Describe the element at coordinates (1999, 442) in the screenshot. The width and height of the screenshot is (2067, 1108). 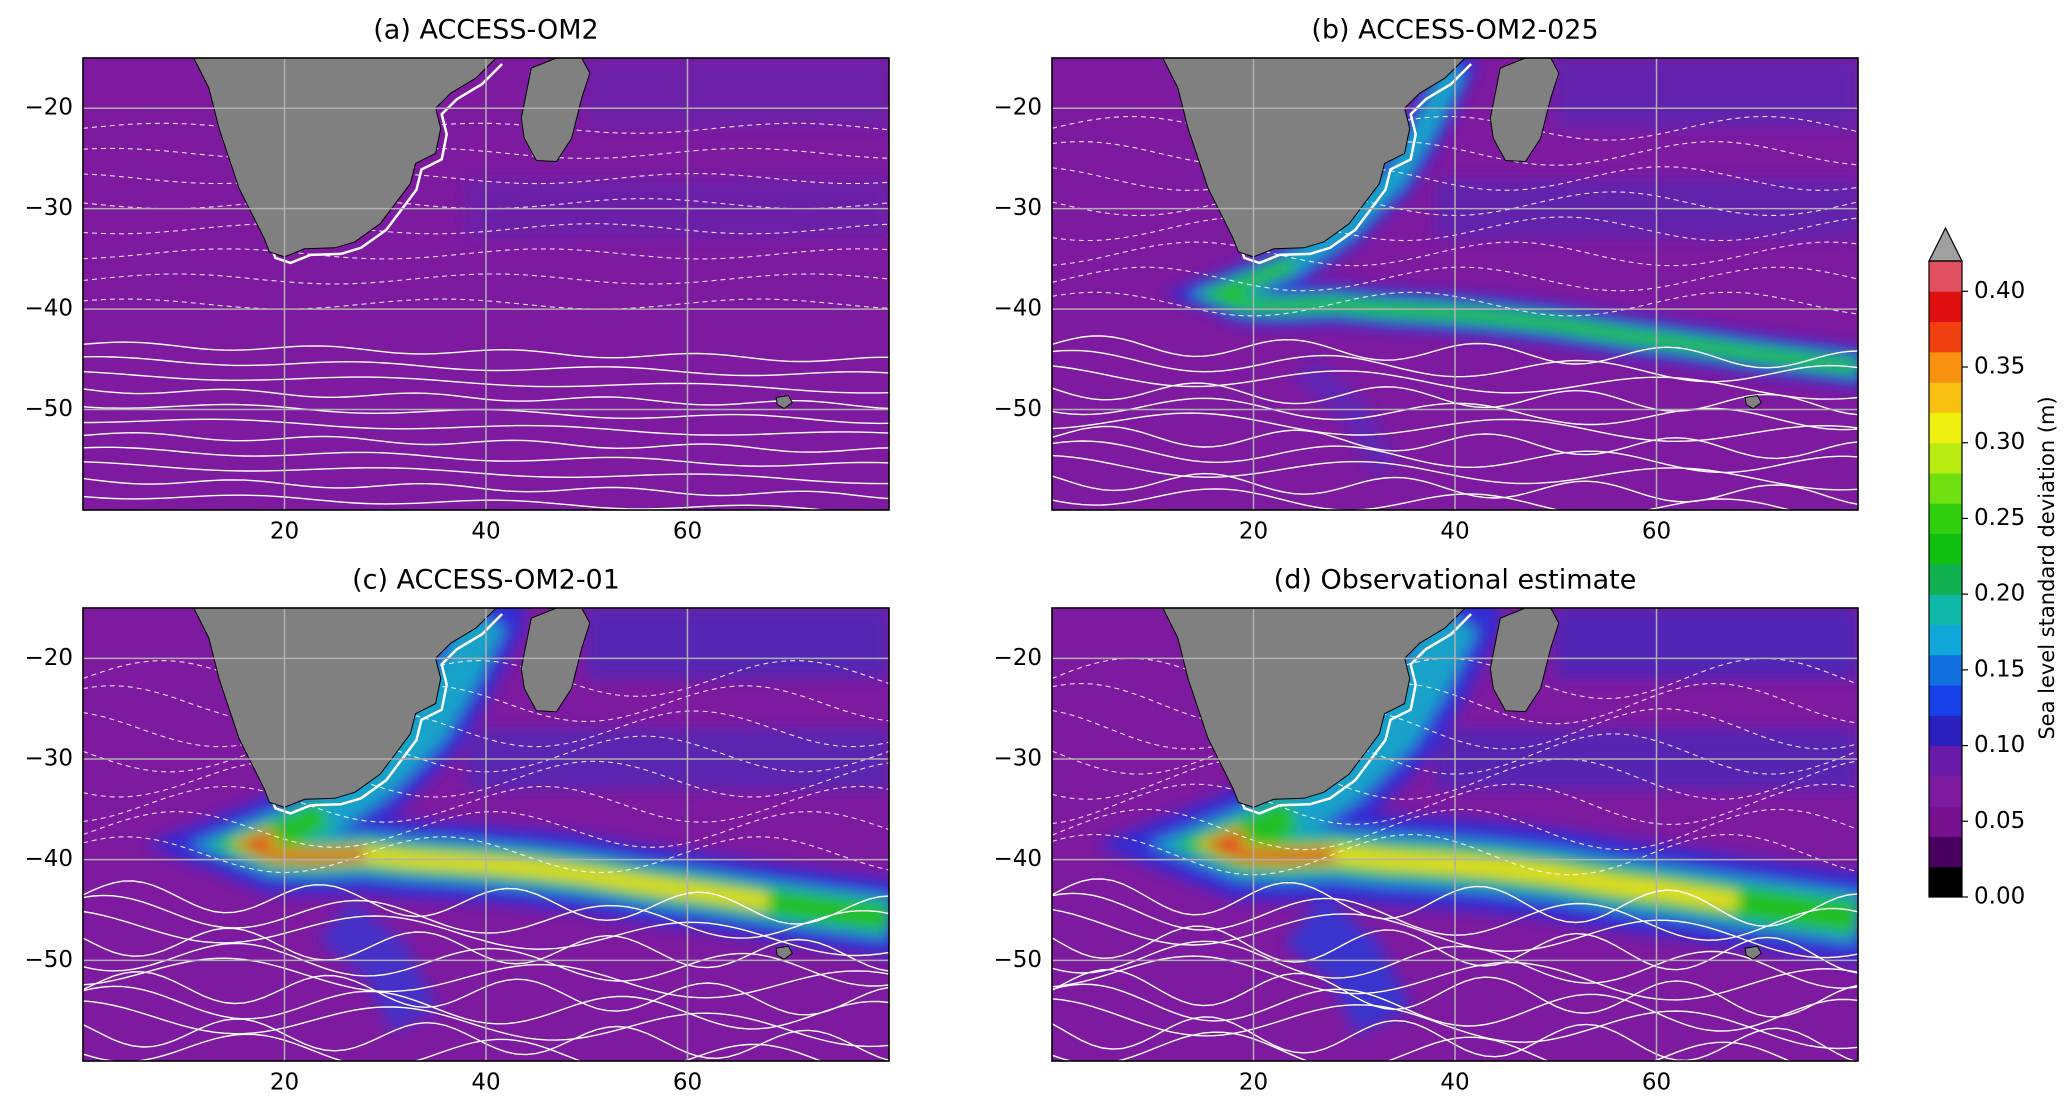
I see `colorbar-tick-label: 0.30` at that location.